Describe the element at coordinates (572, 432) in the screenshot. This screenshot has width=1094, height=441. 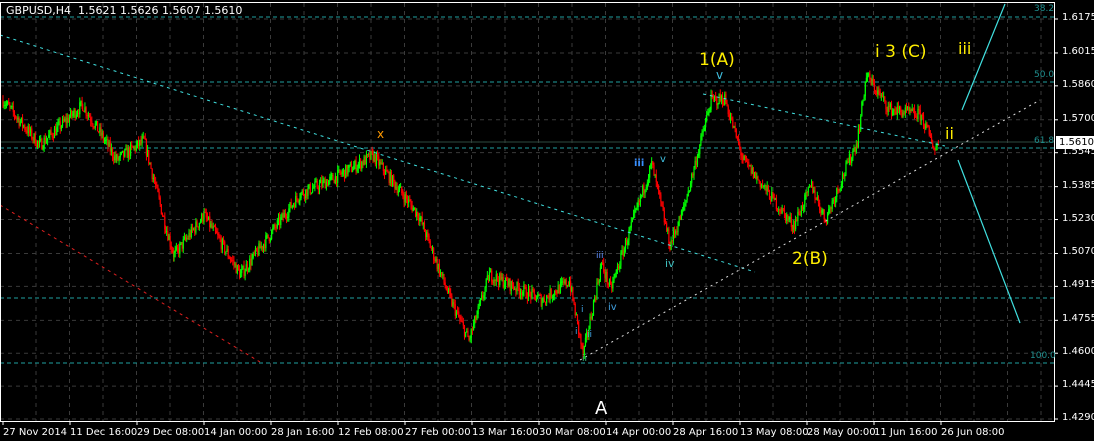
I see `x-tick-label: 30 Mar 08:00` at that location.